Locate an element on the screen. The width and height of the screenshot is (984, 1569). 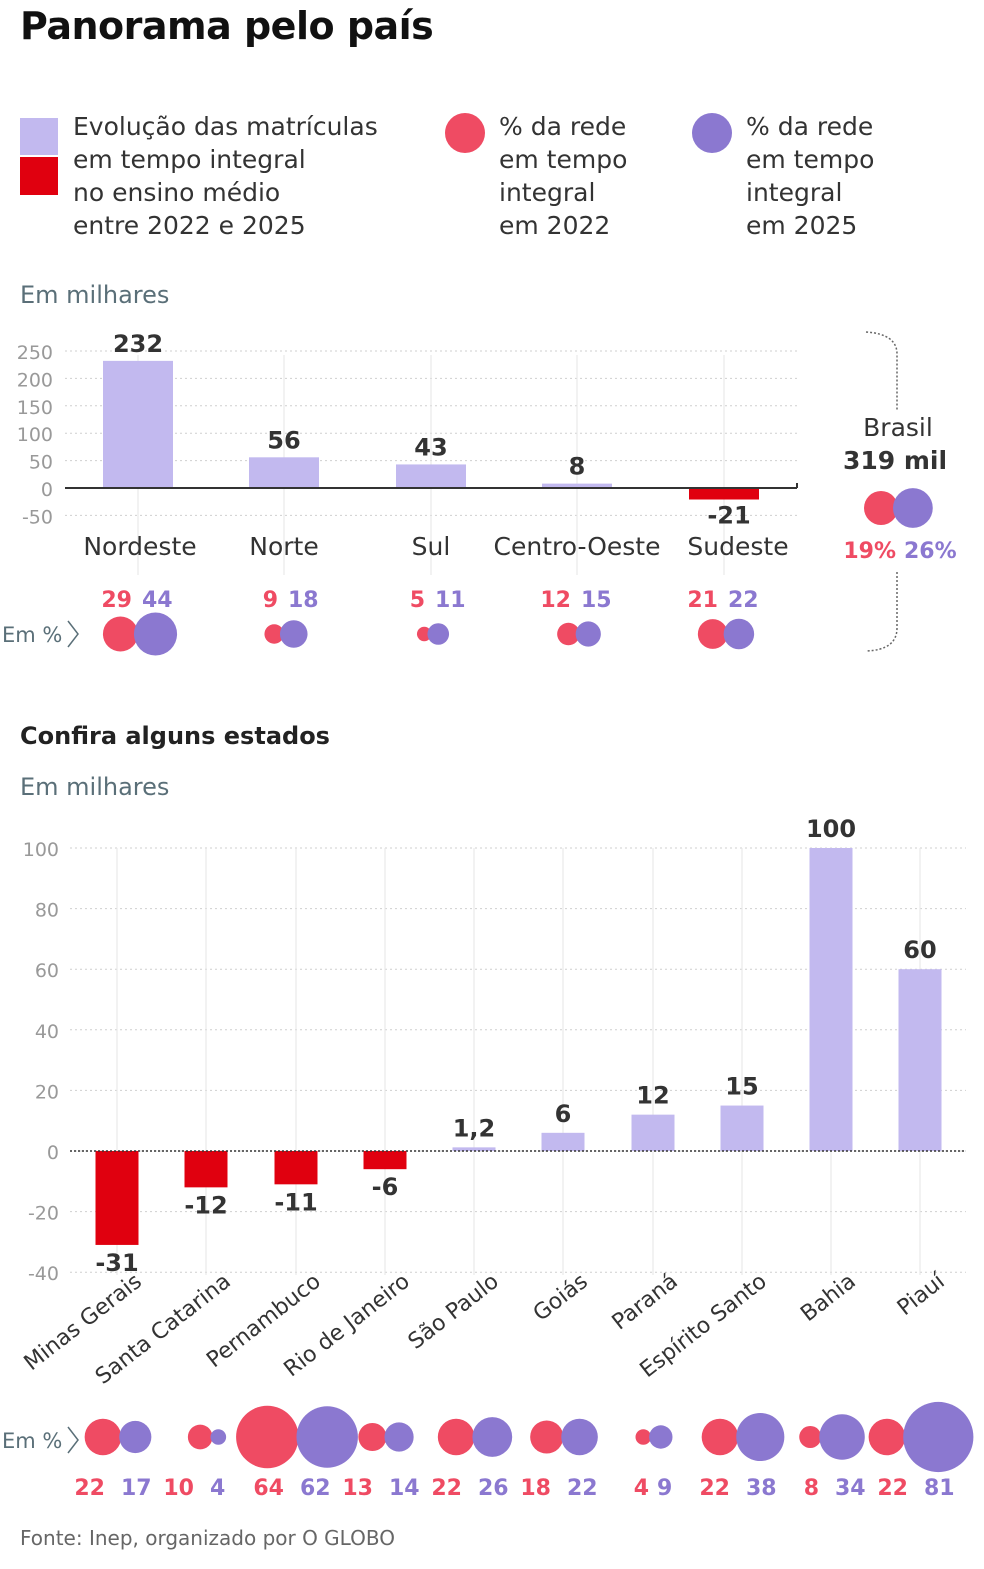
category-label: Norte is located at coordinates (283, 546).